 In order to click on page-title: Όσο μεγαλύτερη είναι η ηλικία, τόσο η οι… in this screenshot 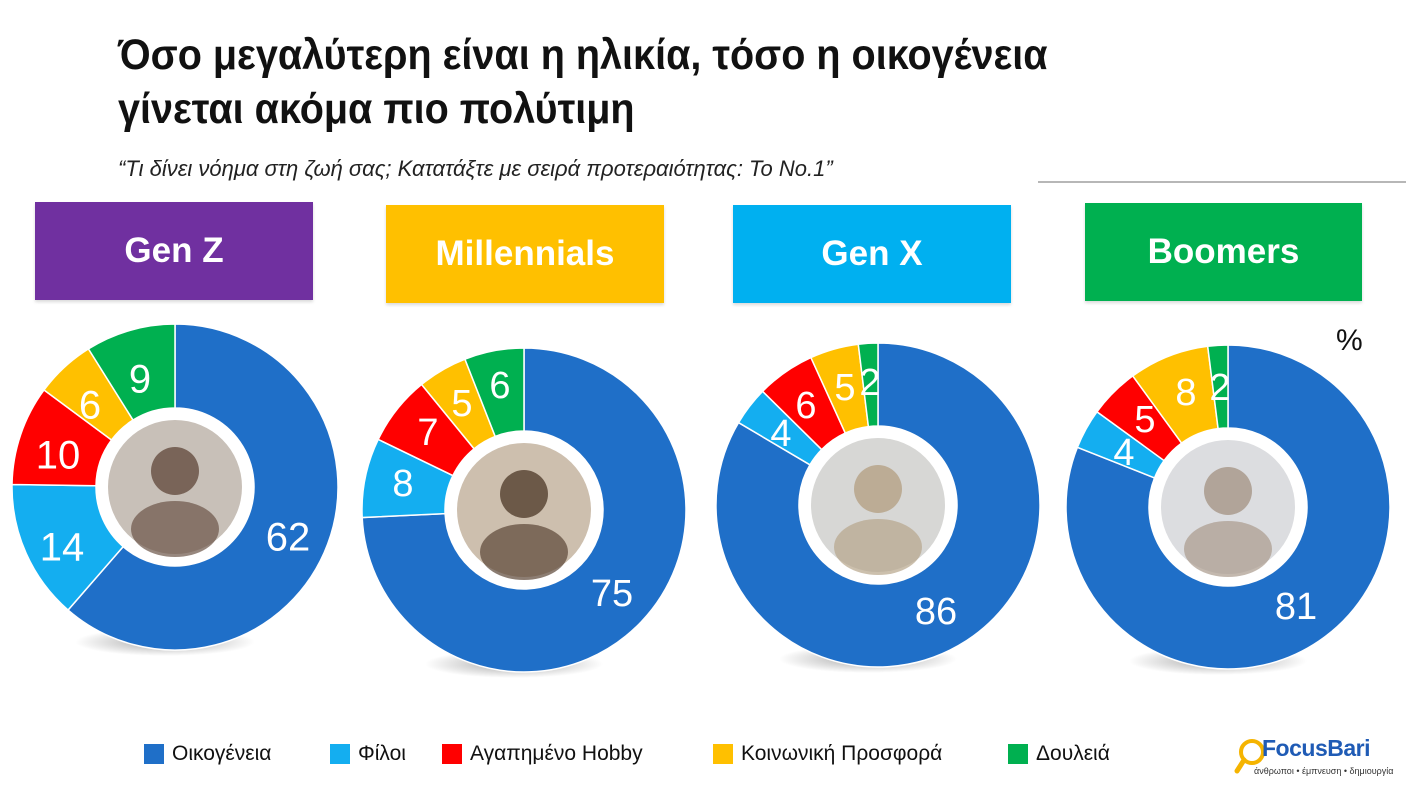, I will do `click(684, 82)`.